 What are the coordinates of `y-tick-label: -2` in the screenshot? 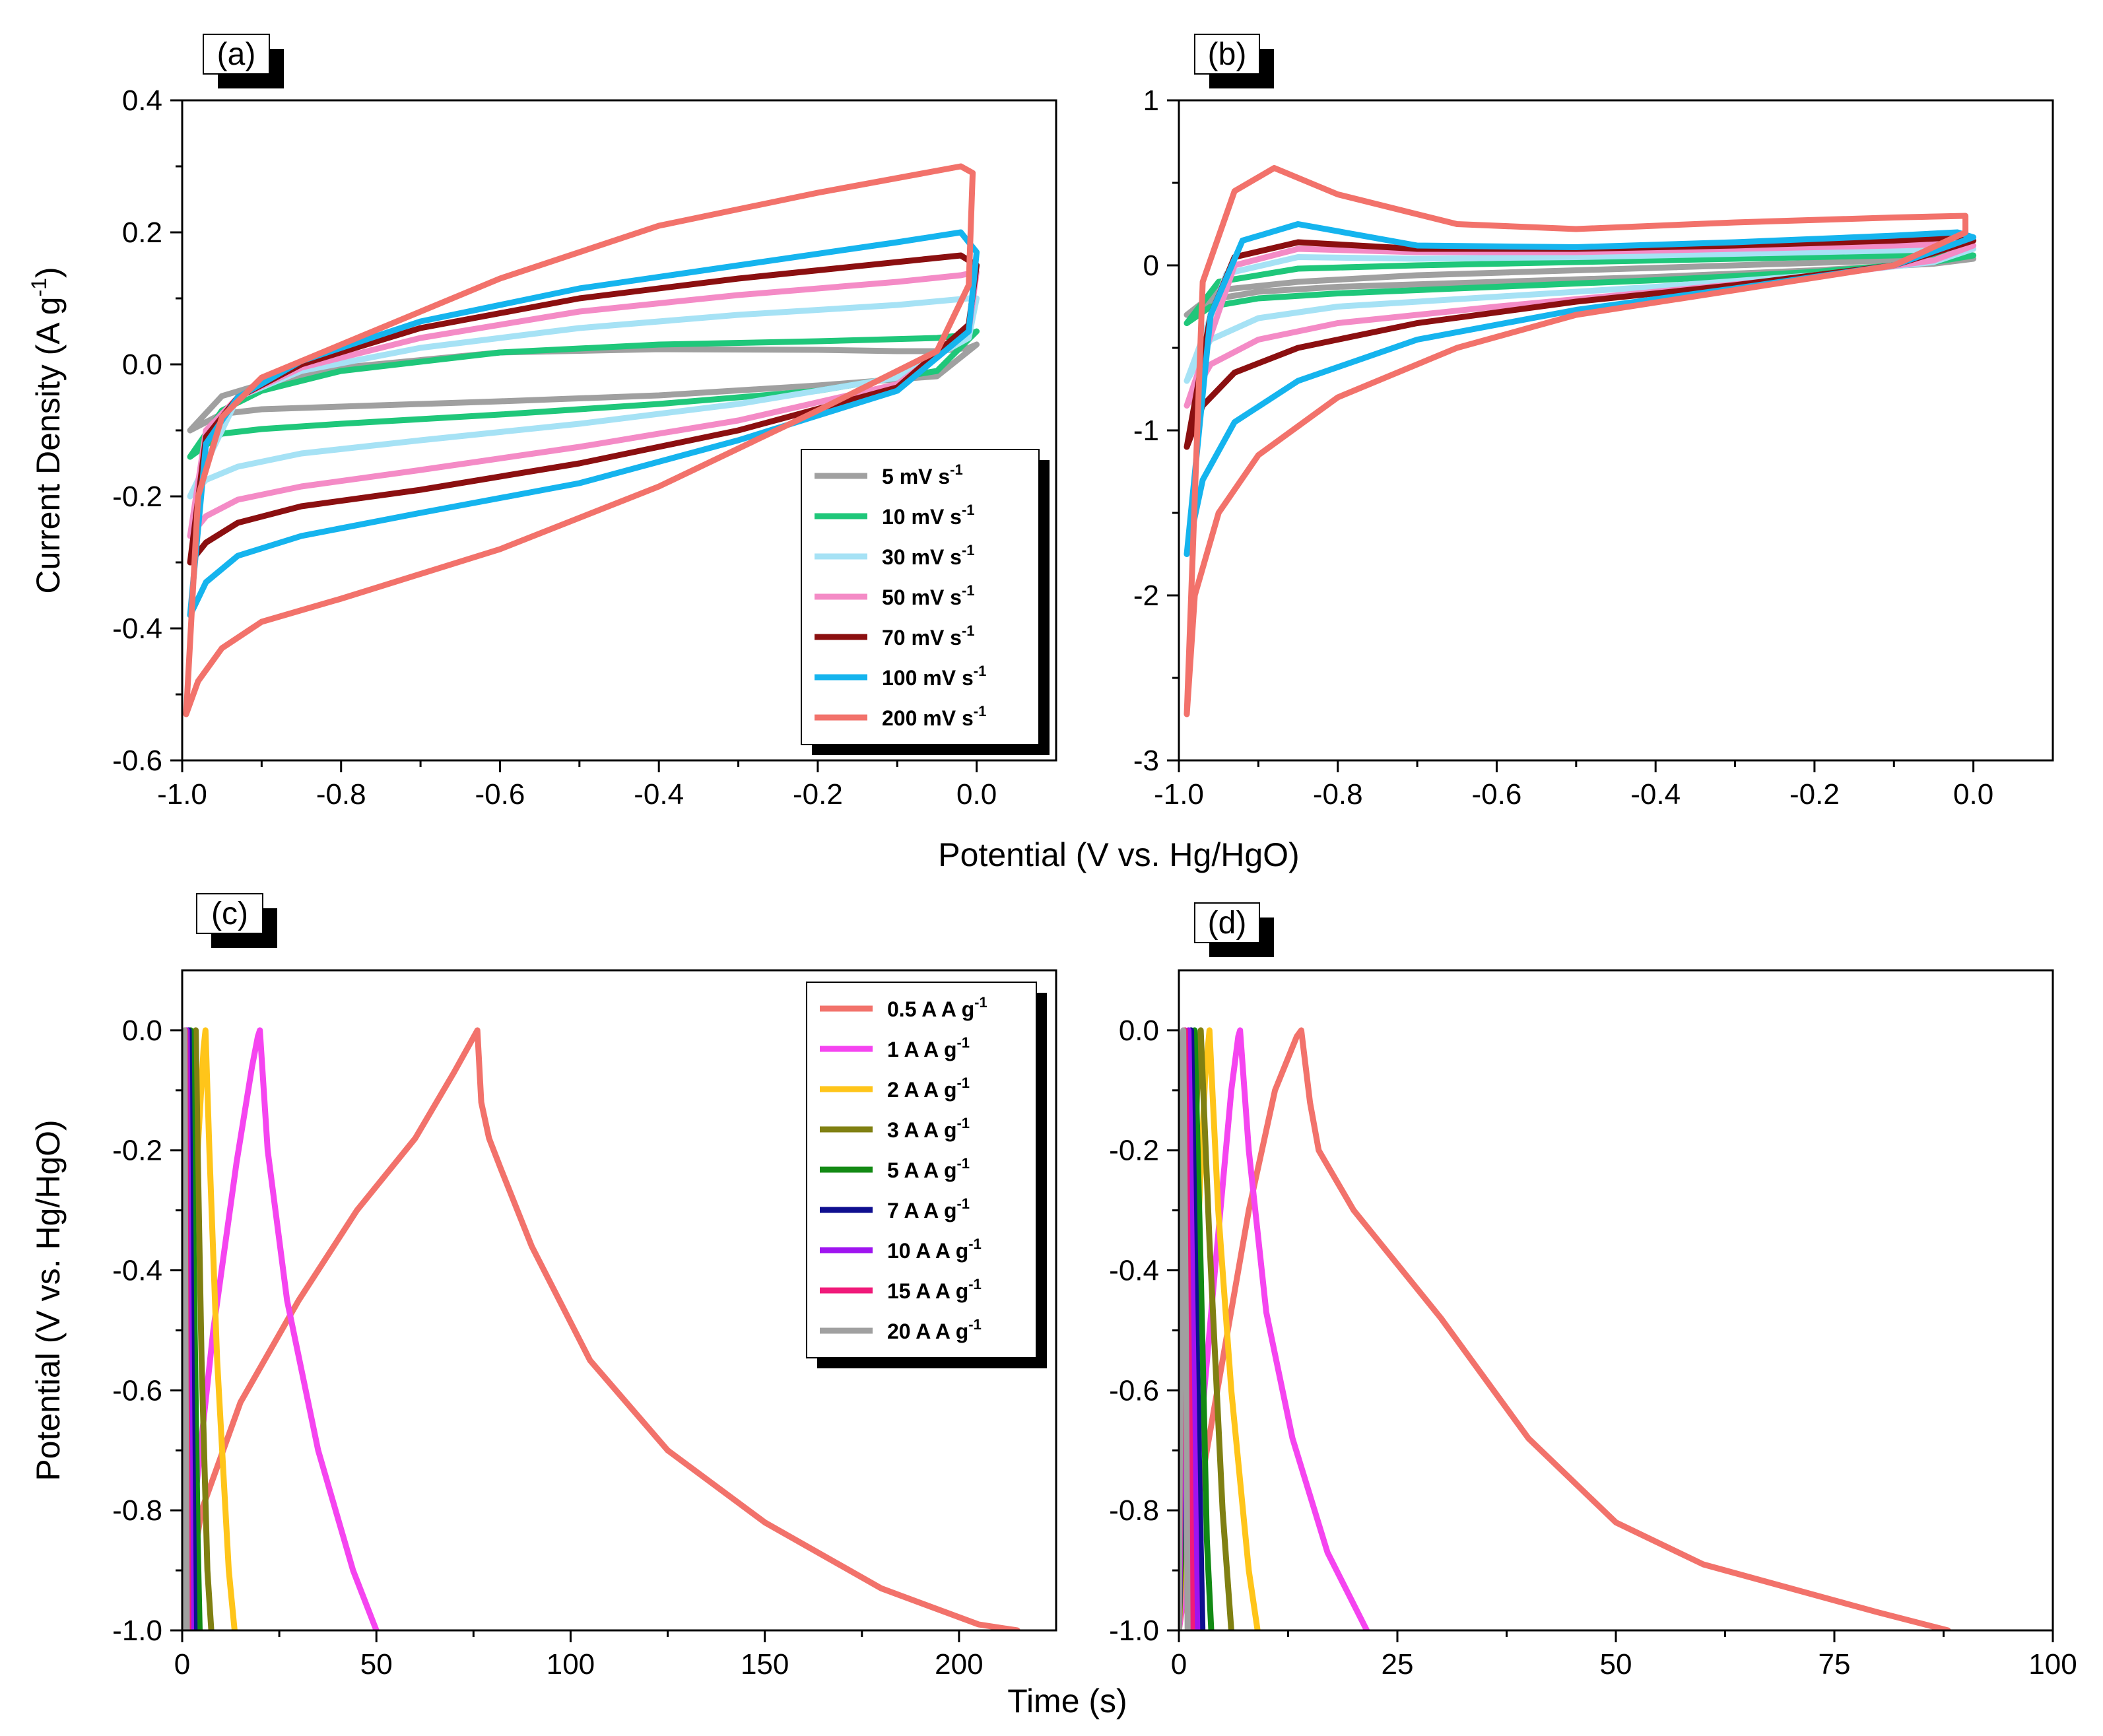 It's located at (1146, 596).